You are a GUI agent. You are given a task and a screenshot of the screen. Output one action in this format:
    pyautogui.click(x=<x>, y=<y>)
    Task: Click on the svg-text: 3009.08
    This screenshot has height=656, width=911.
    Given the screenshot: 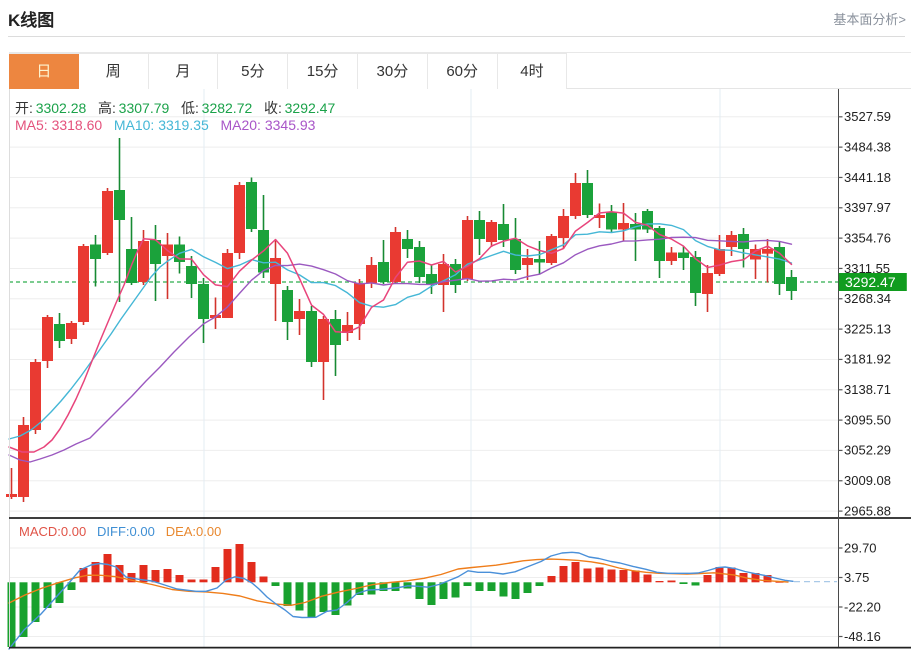 What is the action you would take?
    pyautogui.click(x=867, y=480)
    